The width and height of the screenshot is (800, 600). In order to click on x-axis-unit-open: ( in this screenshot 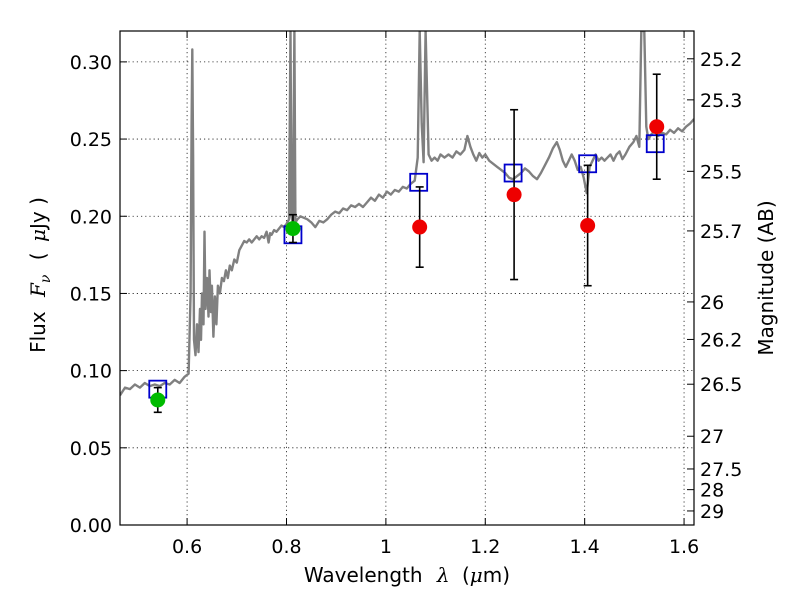, I will do `click(466, 575)`.